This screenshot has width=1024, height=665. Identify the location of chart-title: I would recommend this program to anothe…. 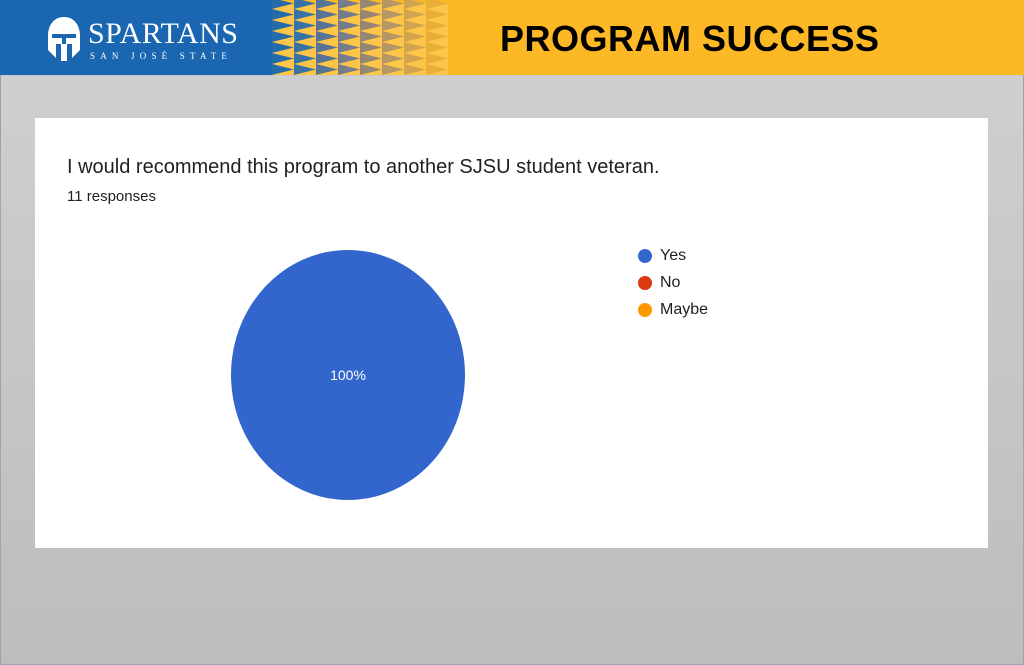
(363, 167).